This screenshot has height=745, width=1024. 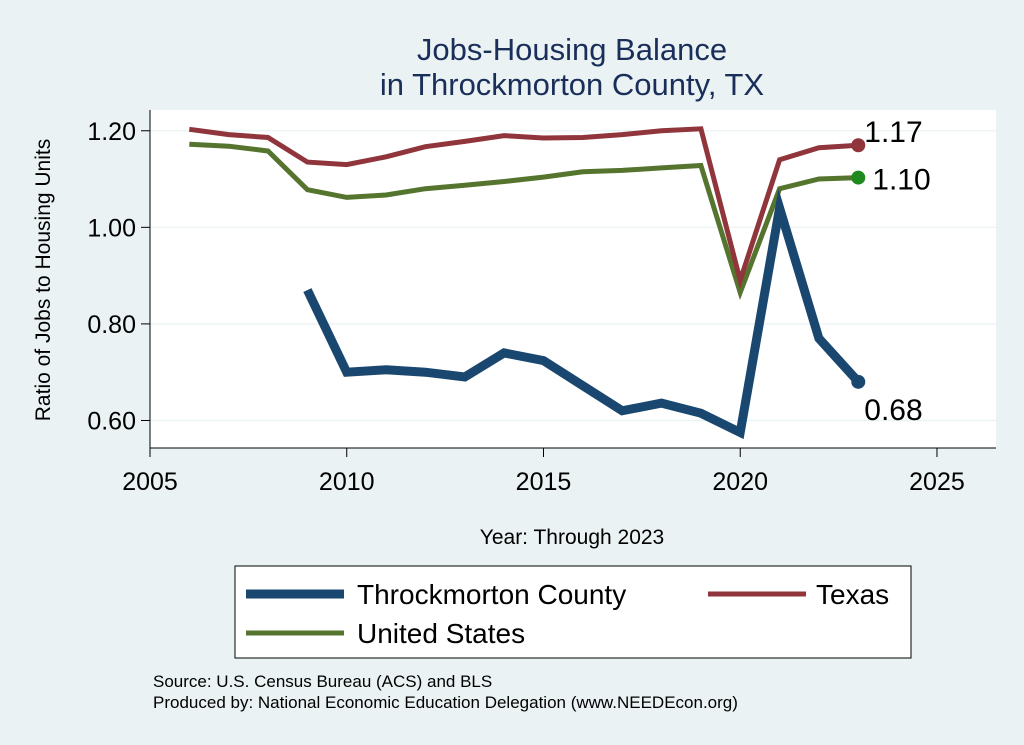 I want to click on chart-title-line-2: in Throckmorton County, TX, so click(x=572, y=84).